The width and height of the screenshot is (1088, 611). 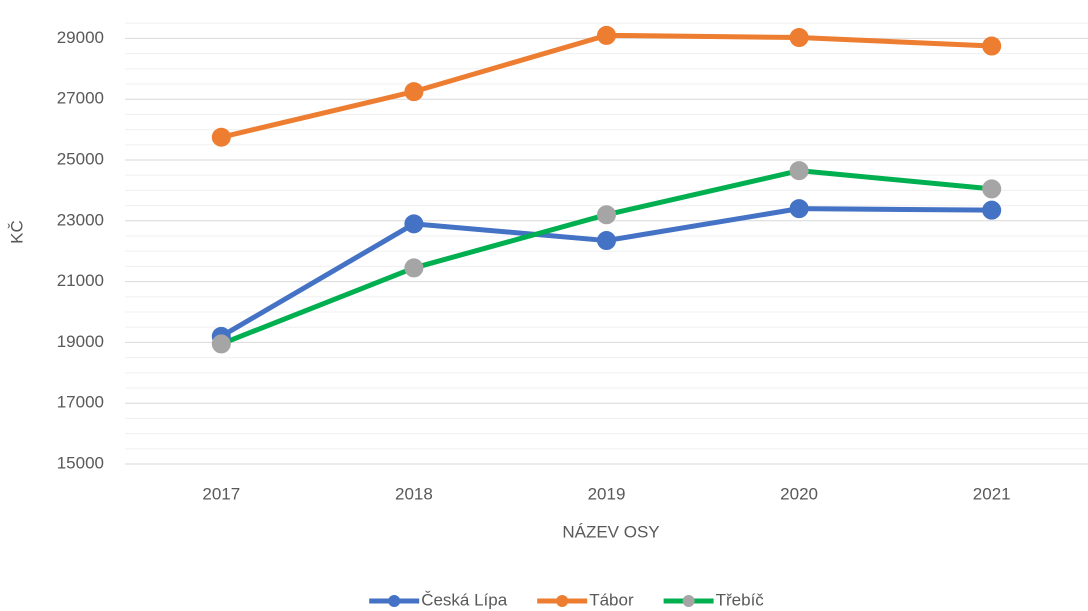 What do you see at coordinates (607, 493) in the screenshot?
I see `x-tick-label: 2019` at bounding box center [607, 493].